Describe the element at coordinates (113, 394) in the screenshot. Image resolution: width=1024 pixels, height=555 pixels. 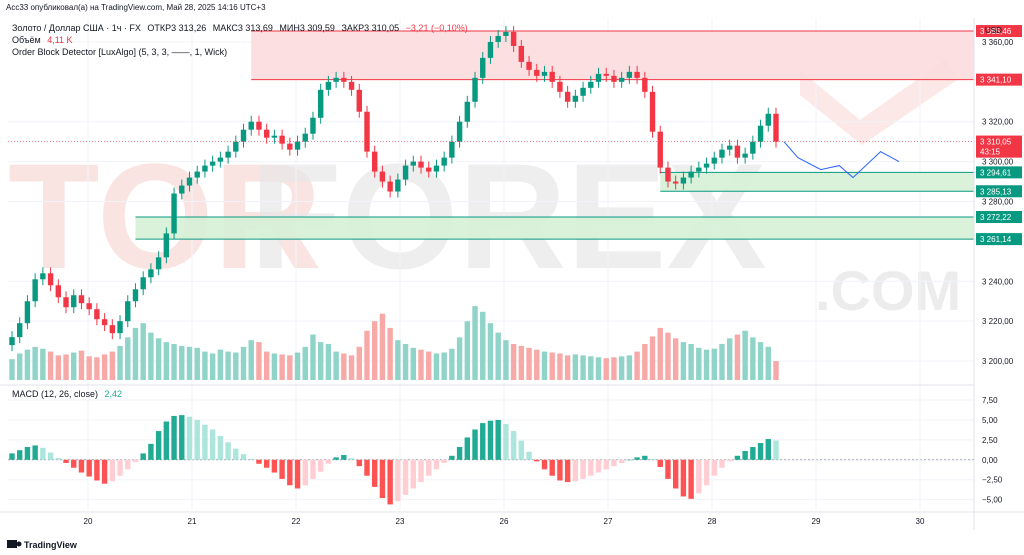
I see `macd-value: 2,42` at that location.